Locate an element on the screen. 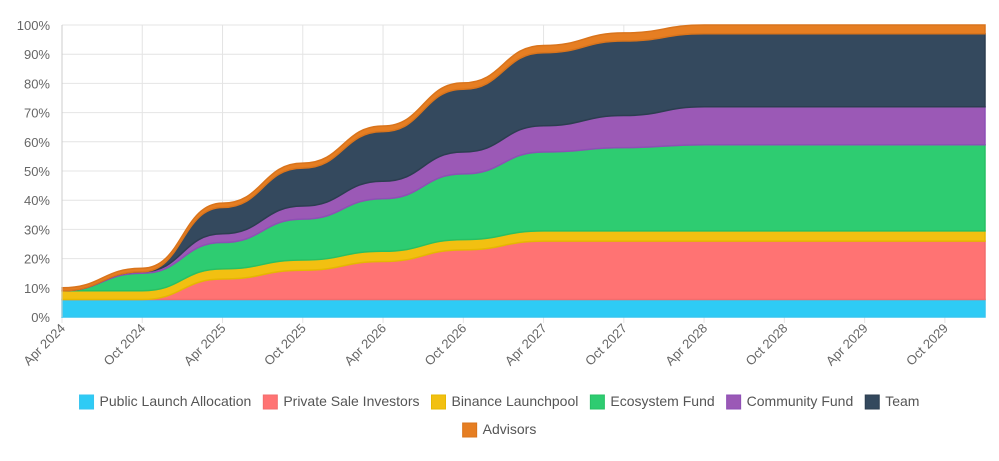  x-tick-label: Apr 2027 is located at coordinates (526, 345).